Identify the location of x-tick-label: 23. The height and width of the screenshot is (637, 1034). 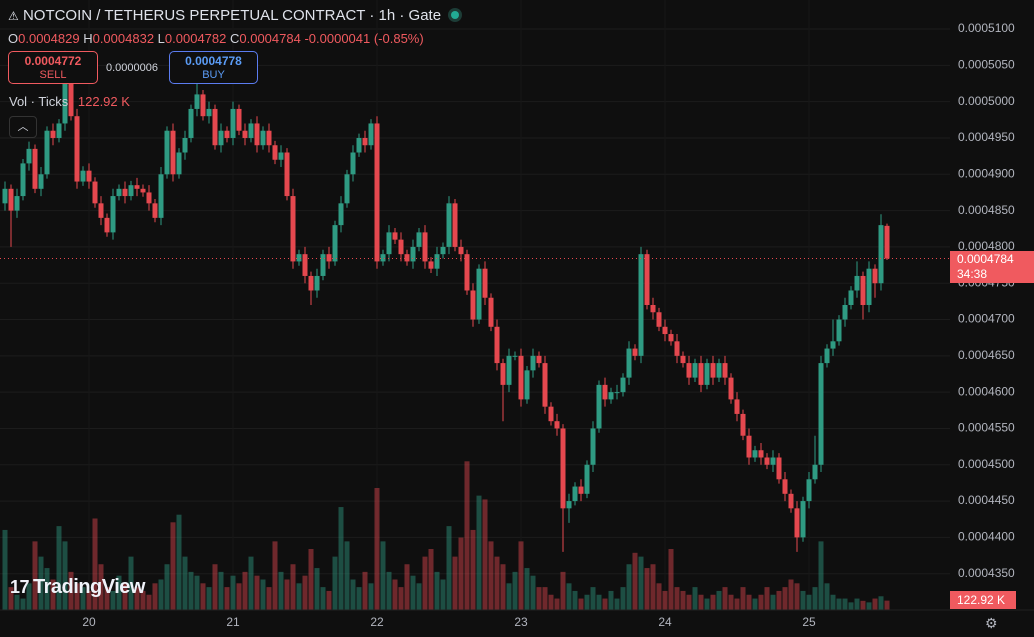
(521, 622).